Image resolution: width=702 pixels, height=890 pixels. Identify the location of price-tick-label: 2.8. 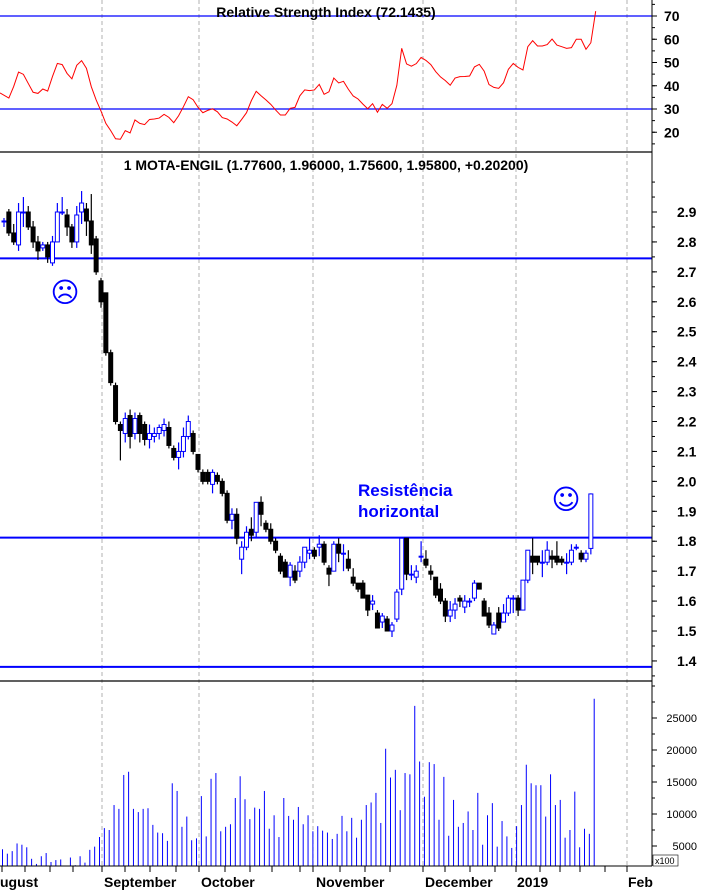
(687, 242).